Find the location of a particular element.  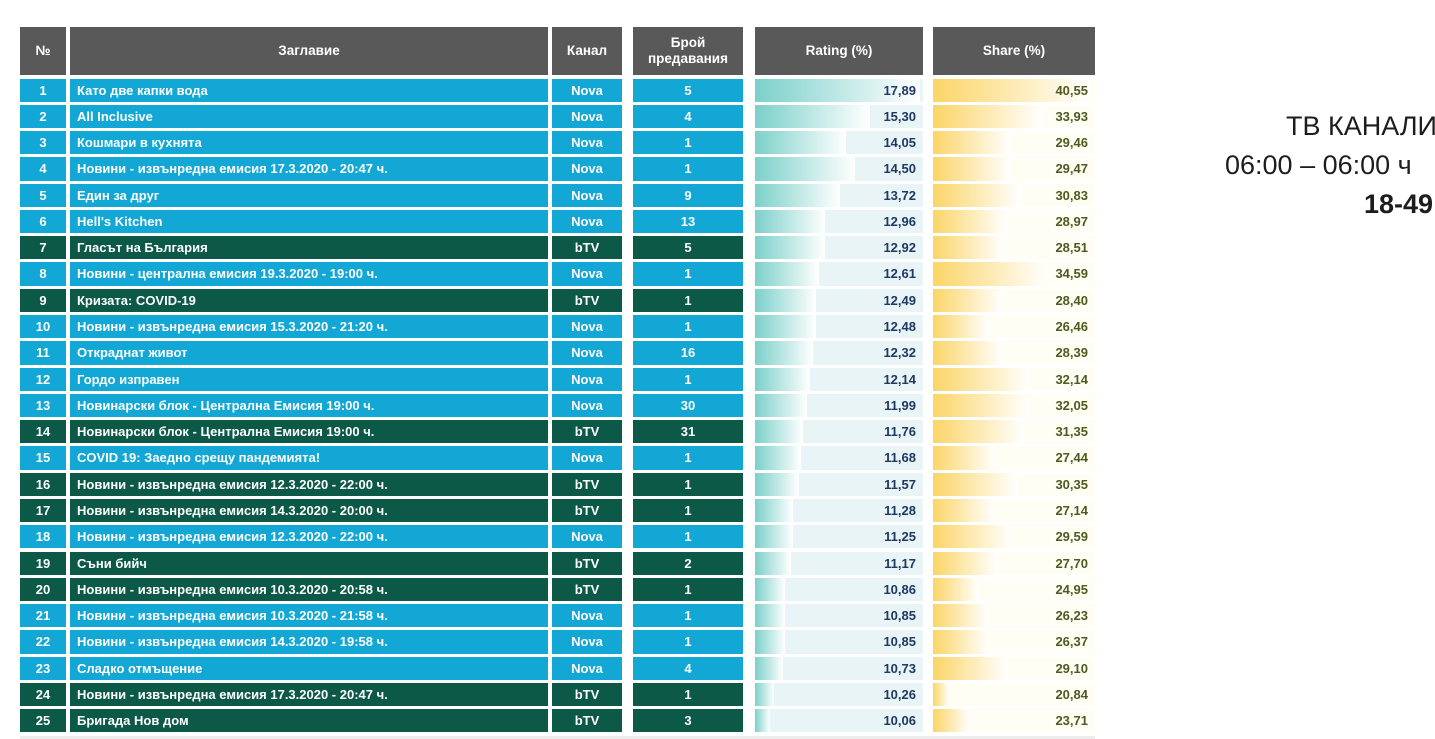

row-count: 4 is located at coordinates (688, 116).